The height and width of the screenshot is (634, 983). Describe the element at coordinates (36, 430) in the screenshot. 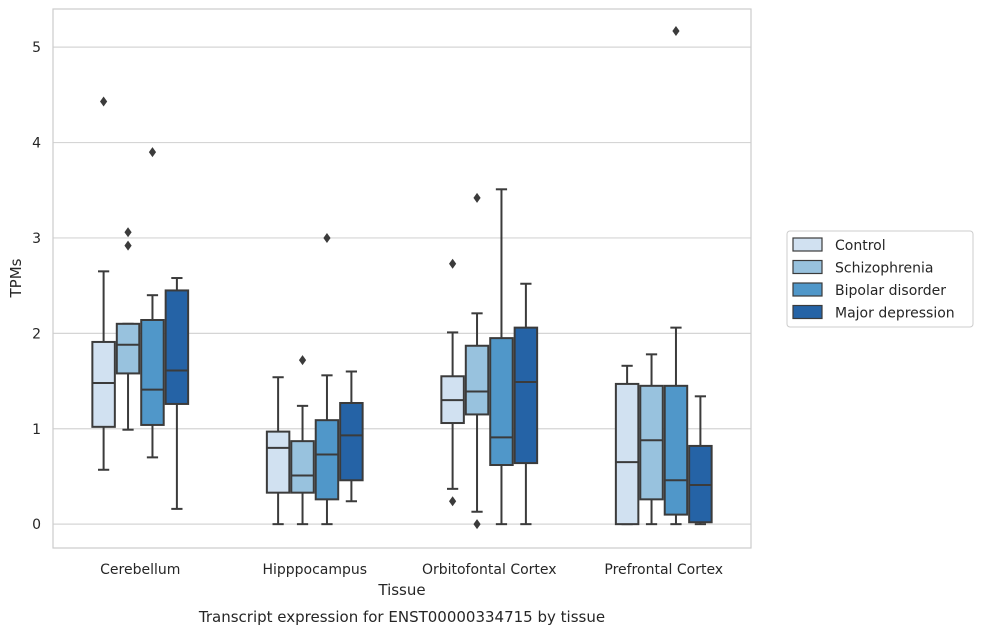

I see `y-tick-label: 1` at that location.